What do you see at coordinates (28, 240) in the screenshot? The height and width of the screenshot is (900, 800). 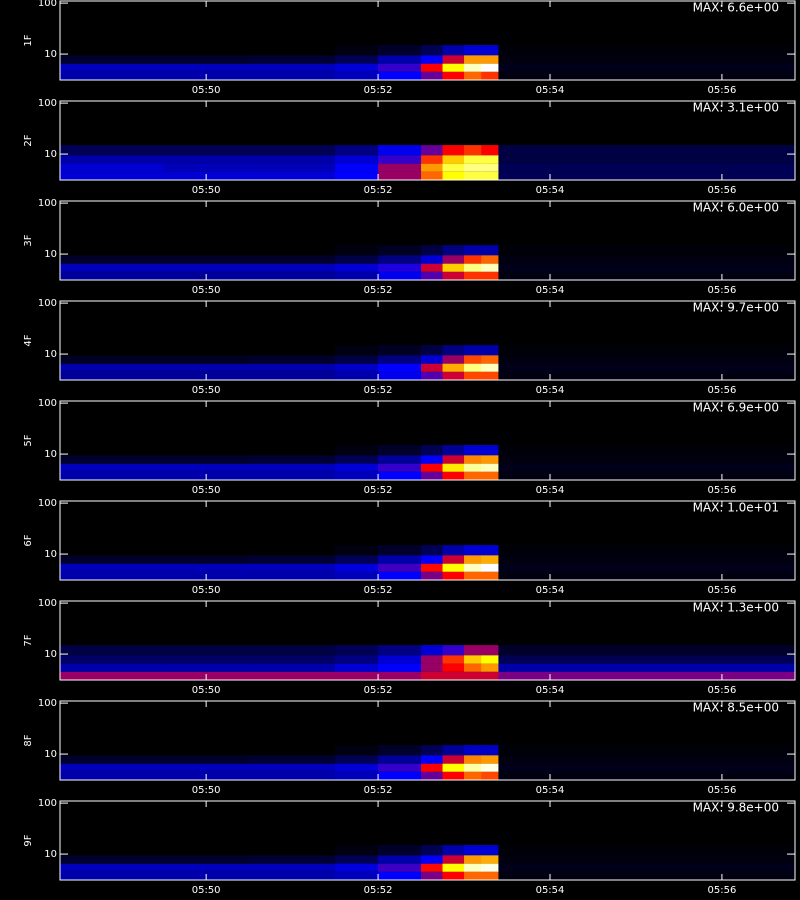 I see `y-axis-label: 3F` at bounding box center [28, 240].